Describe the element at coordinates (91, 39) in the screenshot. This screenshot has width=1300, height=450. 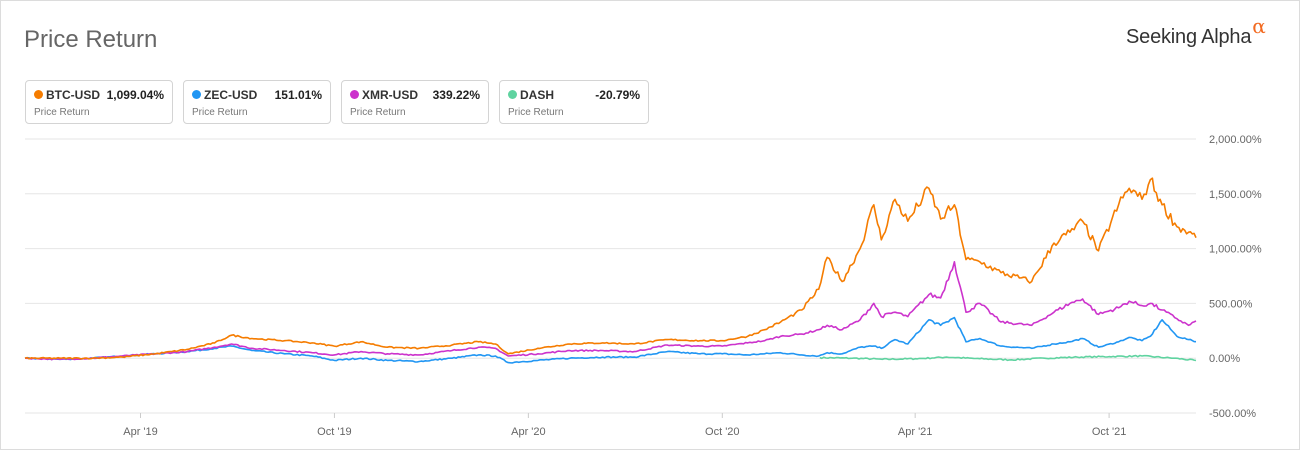
I see `page-title: Price Return` at that location.